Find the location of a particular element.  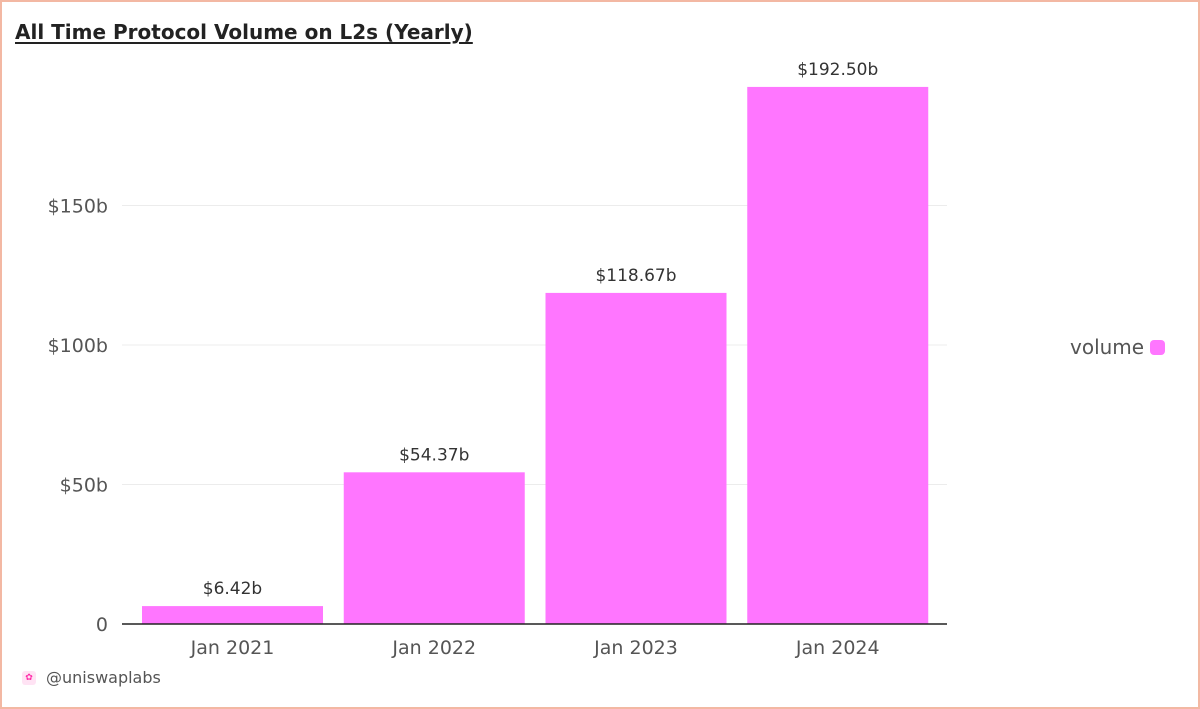

unicorn-icon: ✿ is located at coordinates (29, 677).